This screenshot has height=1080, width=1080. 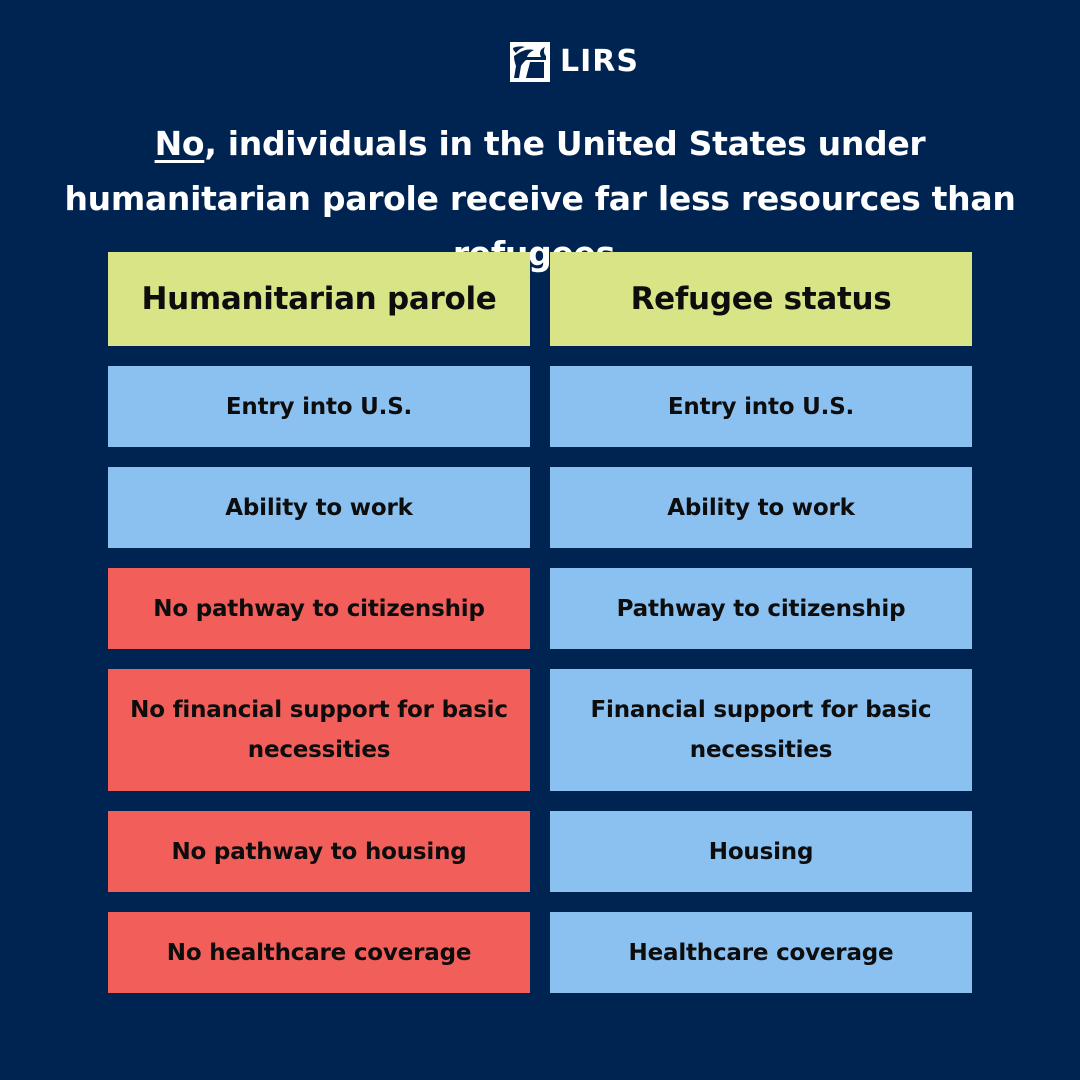 I want to click on refugee-cell-work: Ability to work, so click(x=761, y=507).